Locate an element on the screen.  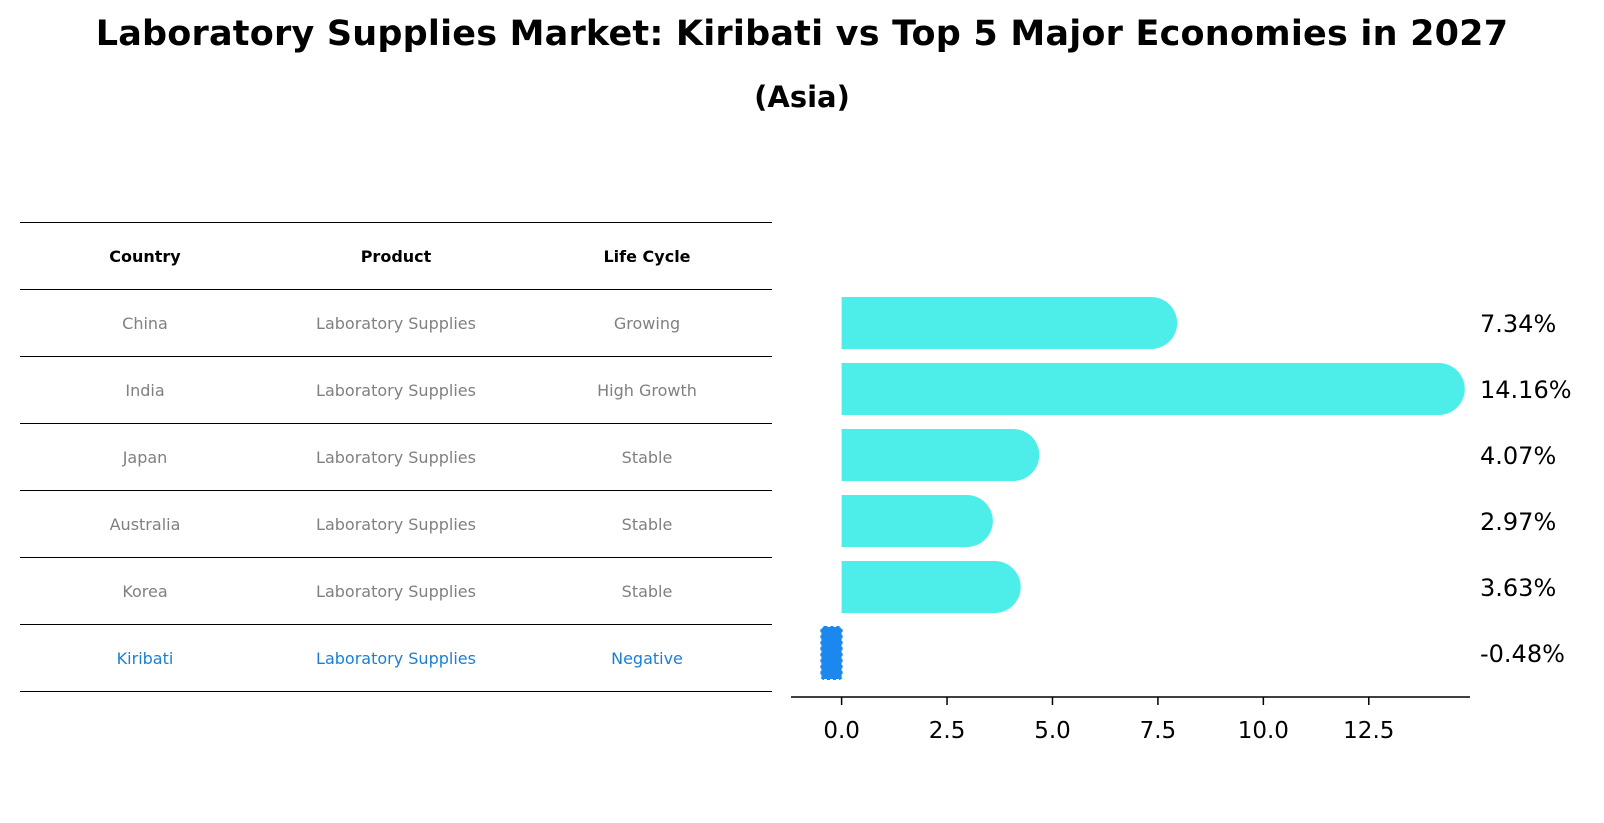
cell-country: Japan is located at coordinates (145, 457).